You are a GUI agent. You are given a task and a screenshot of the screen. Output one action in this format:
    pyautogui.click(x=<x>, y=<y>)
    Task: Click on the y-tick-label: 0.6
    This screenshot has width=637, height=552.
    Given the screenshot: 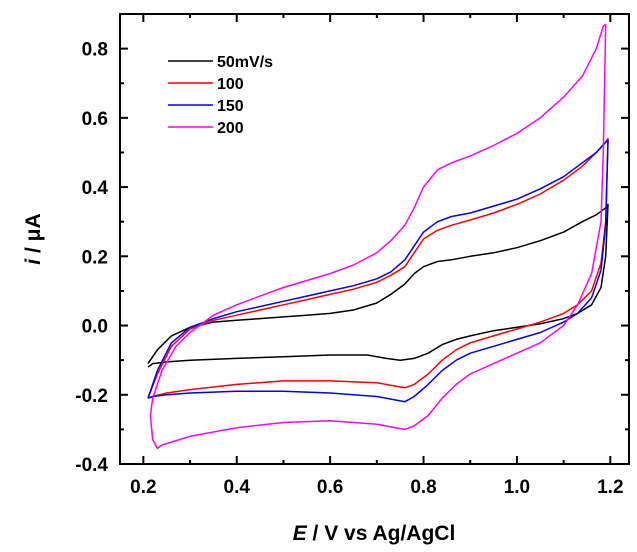 What is the action you would take?
    pyautogui.click(x=95, y=119)
    